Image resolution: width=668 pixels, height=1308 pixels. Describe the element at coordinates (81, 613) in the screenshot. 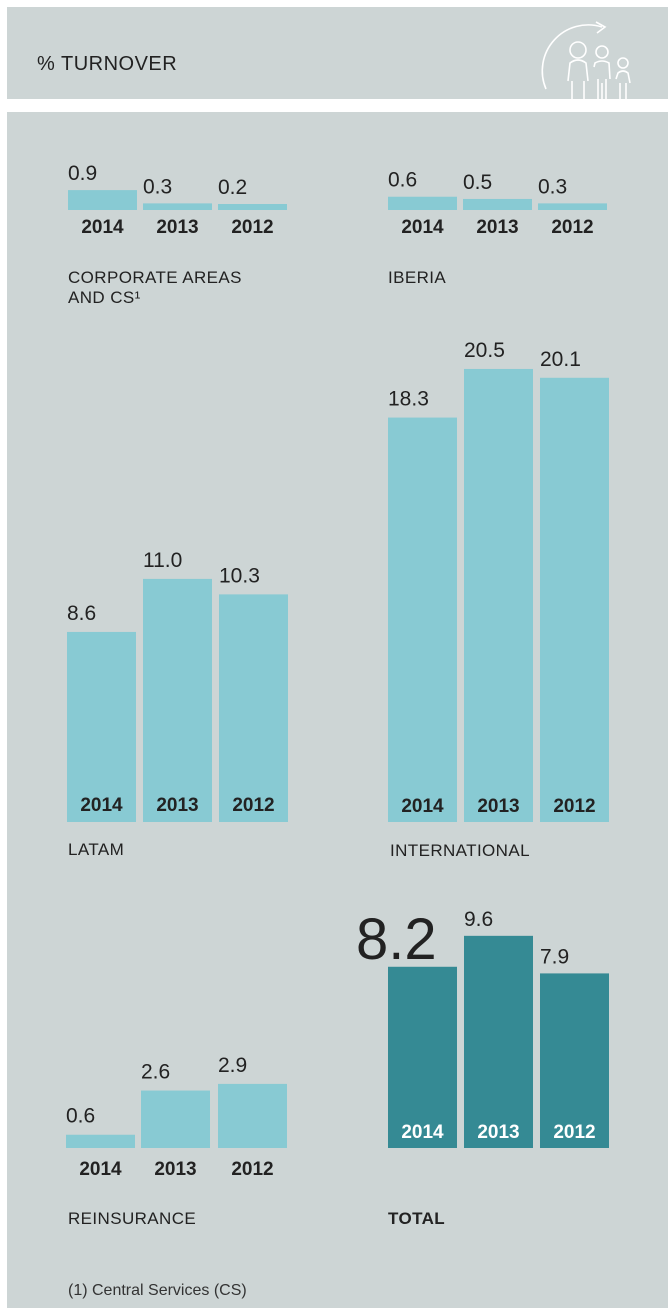

I see `value-label: 8.6` at that location.